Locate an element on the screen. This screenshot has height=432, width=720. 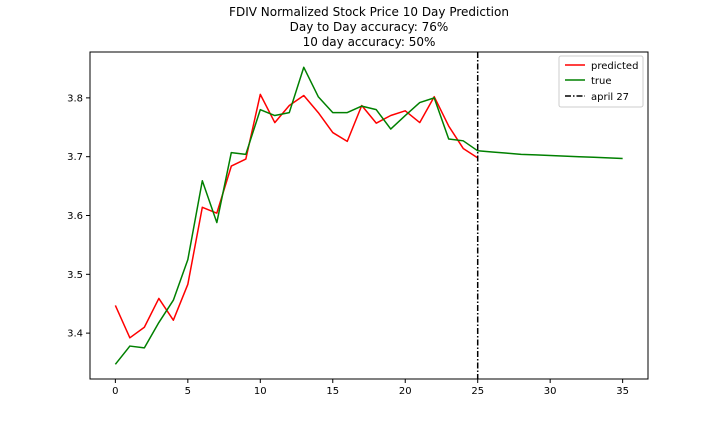
x-tick-label: 20 is located at coordinates (405, 391).